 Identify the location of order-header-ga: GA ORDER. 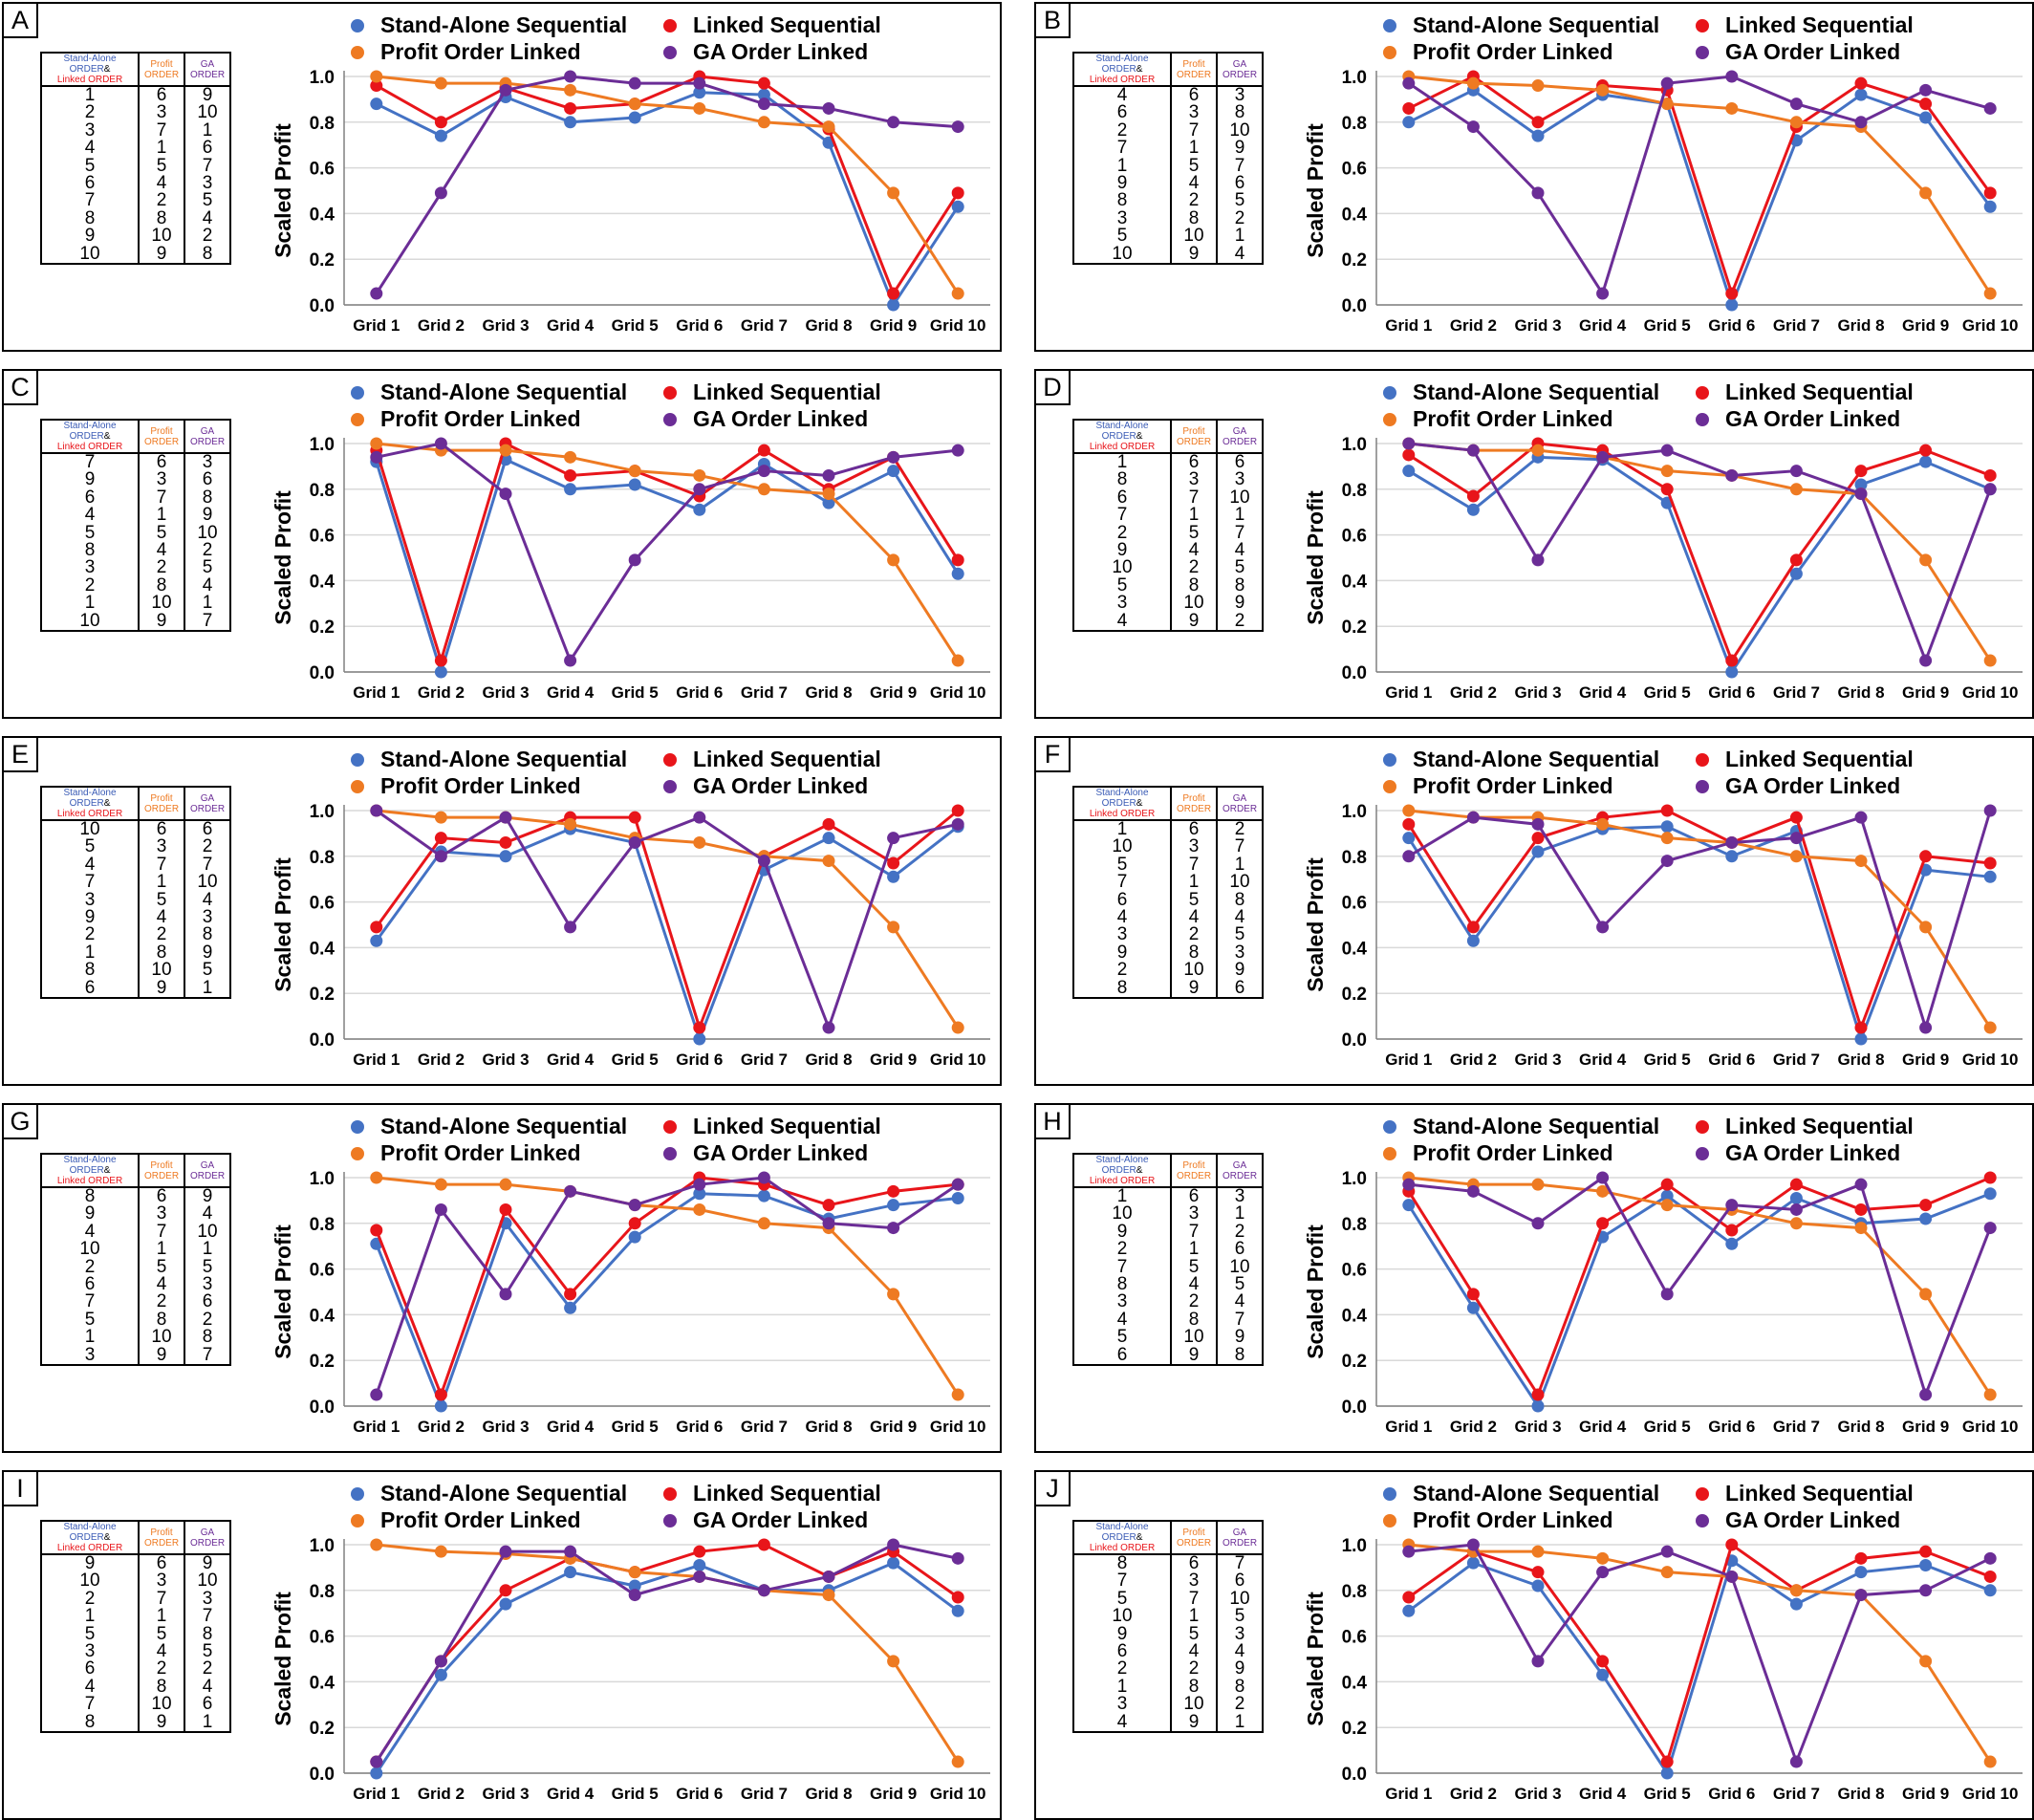
(1240, 70).